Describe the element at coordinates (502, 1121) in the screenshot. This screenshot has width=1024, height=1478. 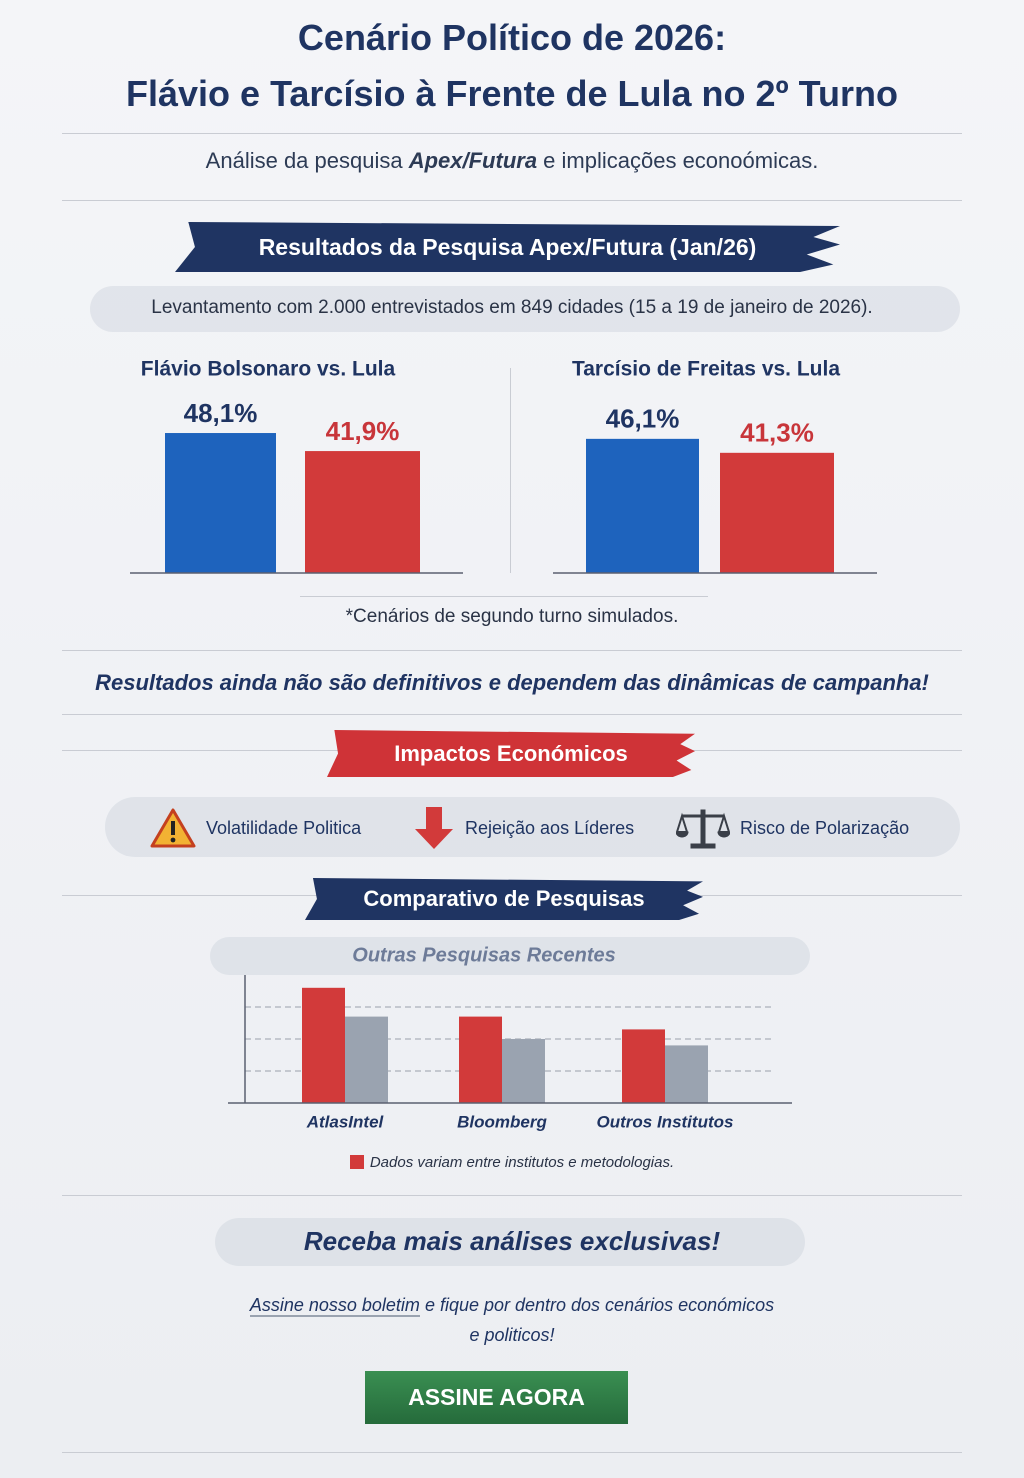
I see `x-tick-label: Bloomberg` at that location.